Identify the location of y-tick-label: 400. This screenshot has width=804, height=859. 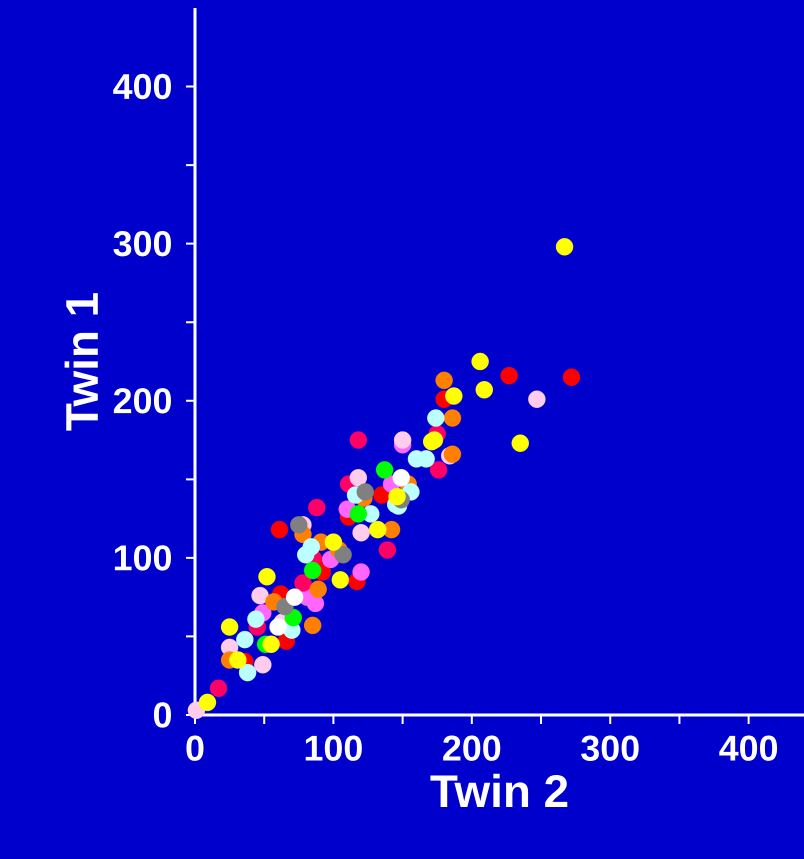
(142, 87).